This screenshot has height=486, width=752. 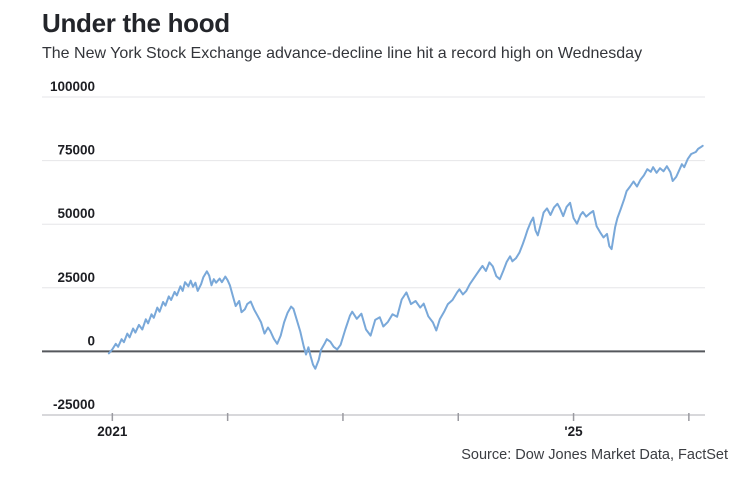 I want to click on y-tick-label: 50000, so click(x=76, y=213).